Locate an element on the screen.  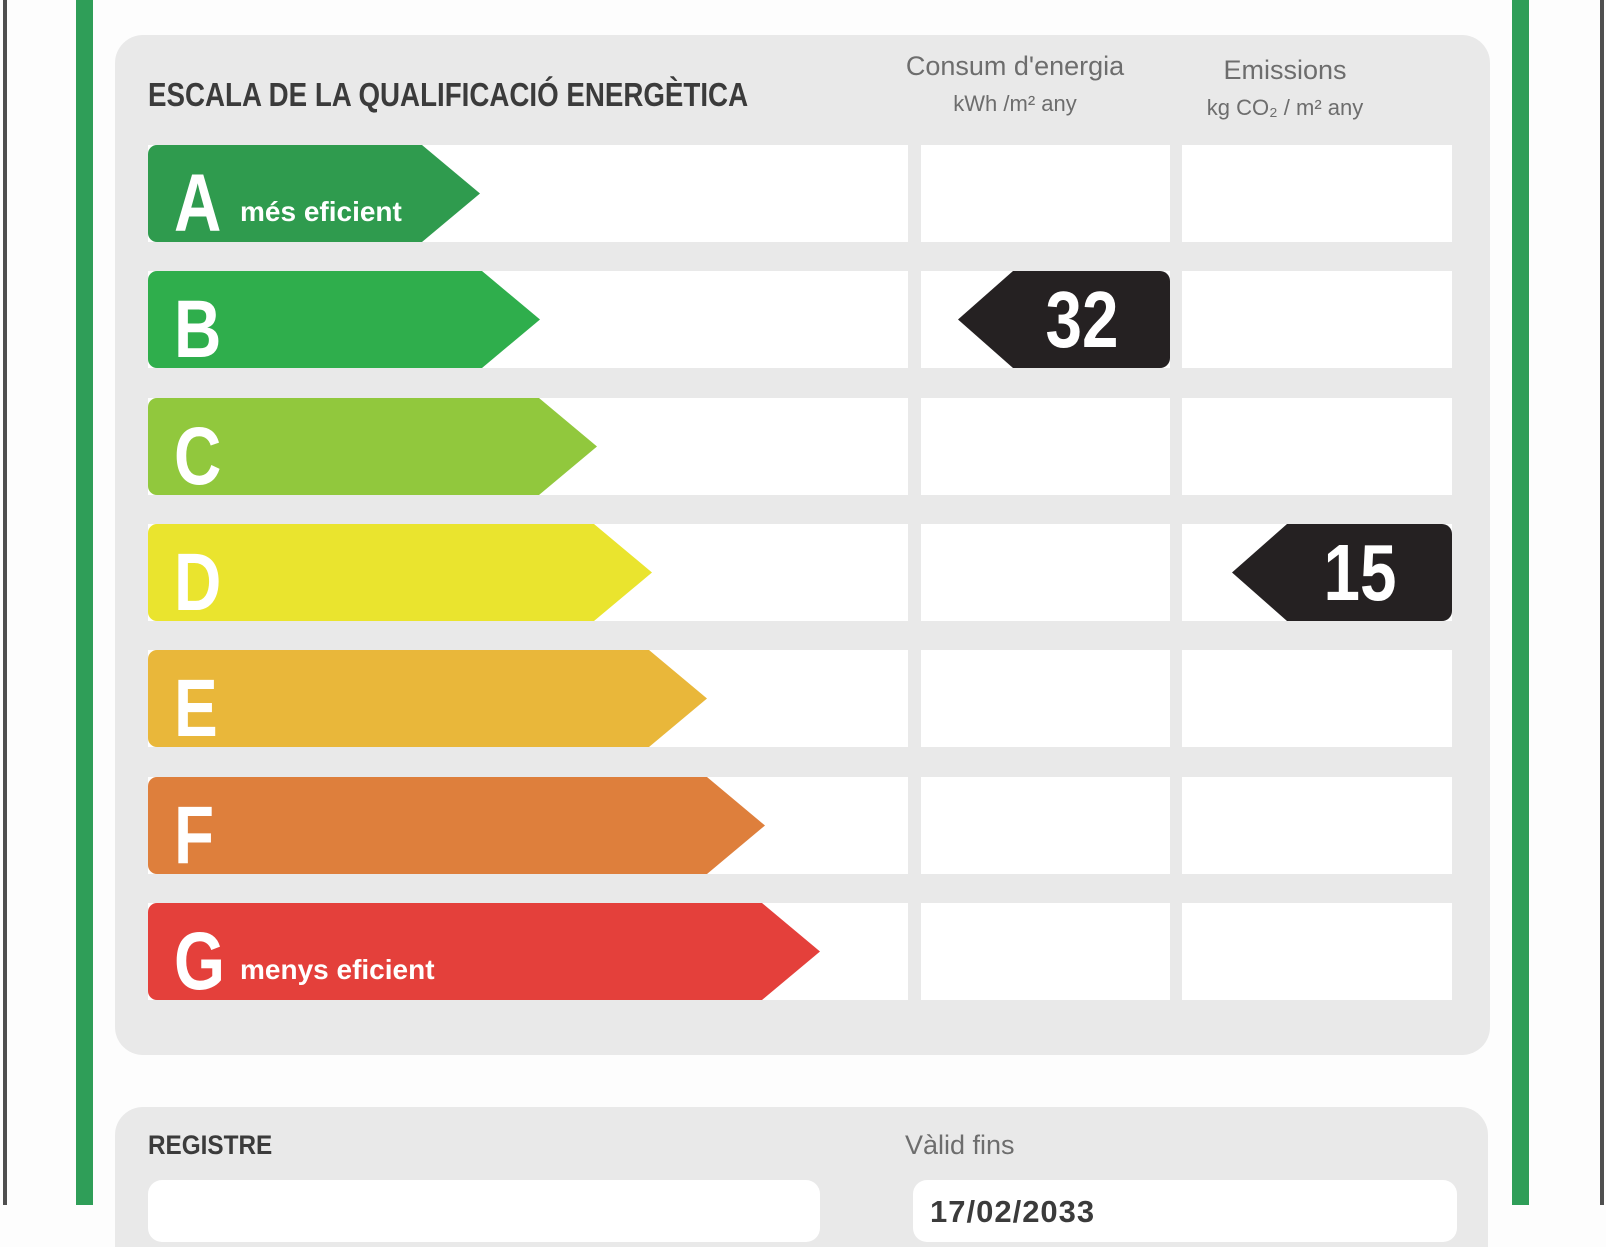
scale-row-a: A més eficient is located at coordinates (803, 193).